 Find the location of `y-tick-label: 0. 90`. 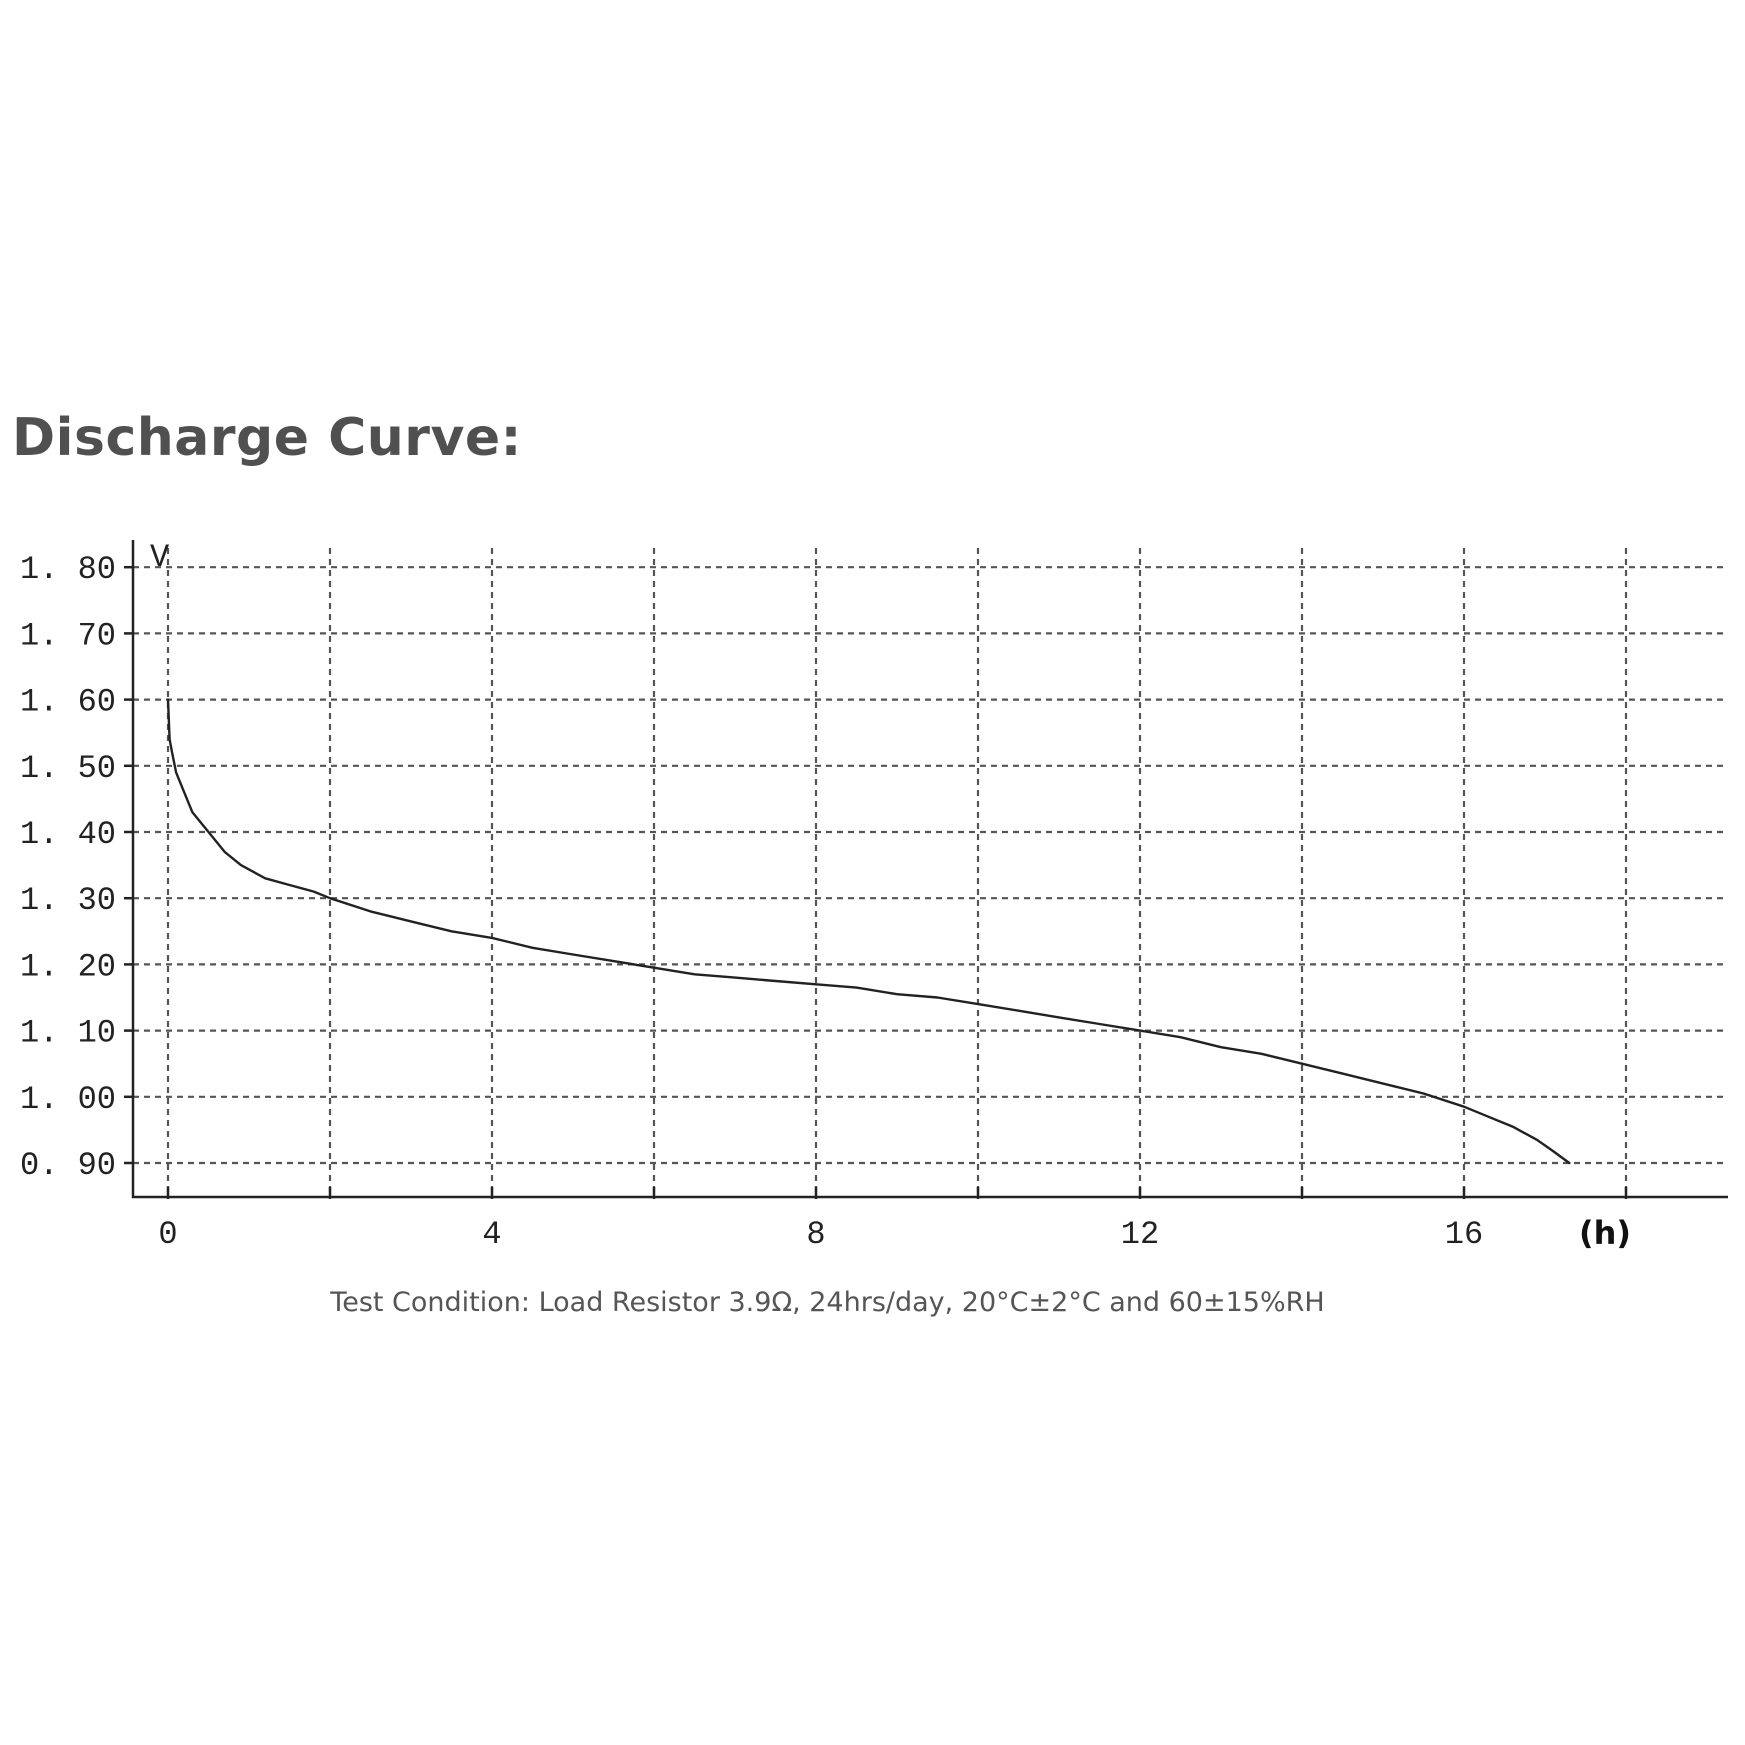

y-tick-label: 0. 90 is located at coordinates (68, 1165).